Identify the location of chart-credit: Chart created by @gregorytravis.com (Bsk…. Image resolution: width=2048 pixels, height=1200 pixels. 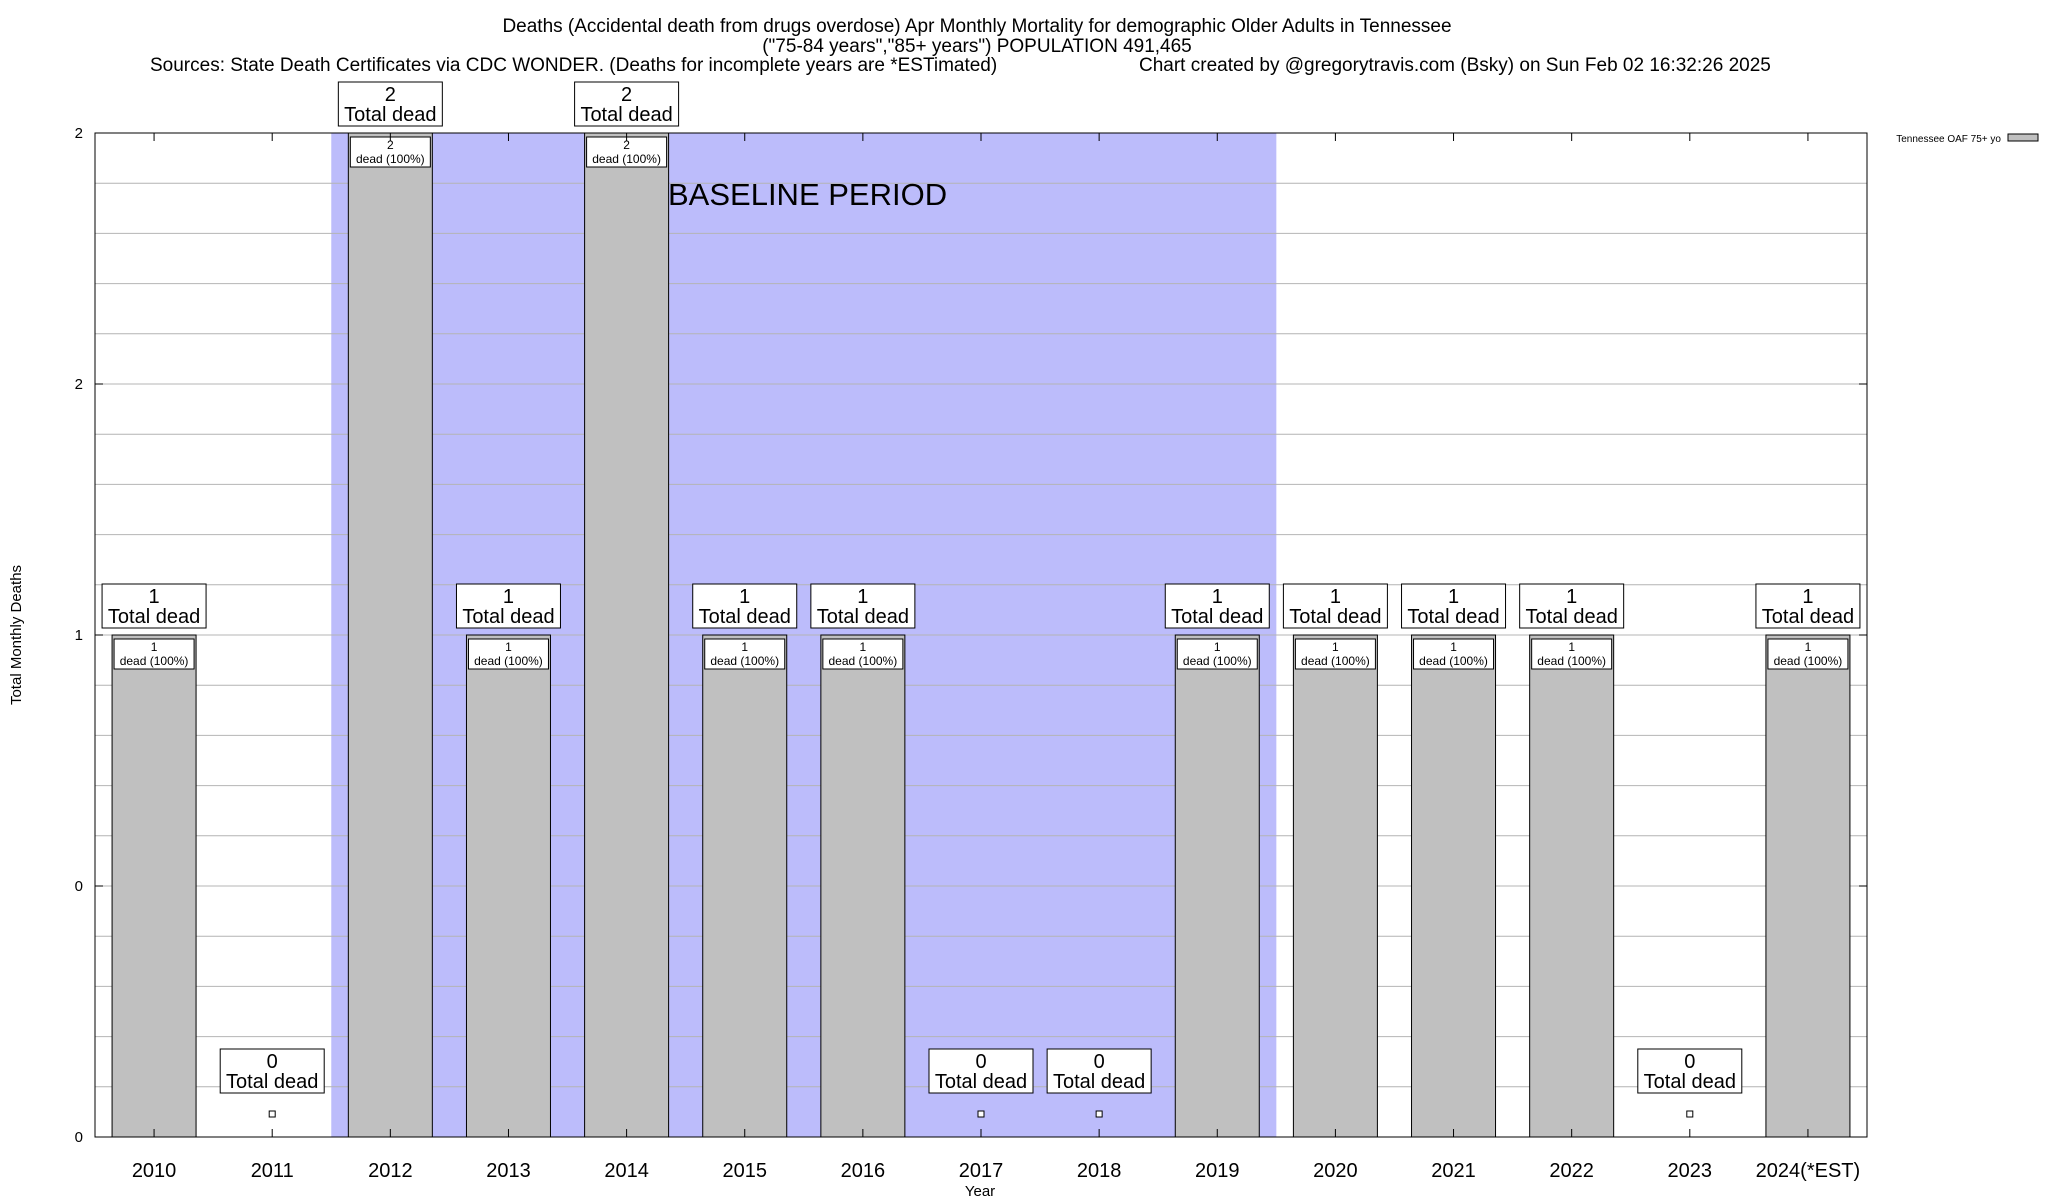
(1455, 65).